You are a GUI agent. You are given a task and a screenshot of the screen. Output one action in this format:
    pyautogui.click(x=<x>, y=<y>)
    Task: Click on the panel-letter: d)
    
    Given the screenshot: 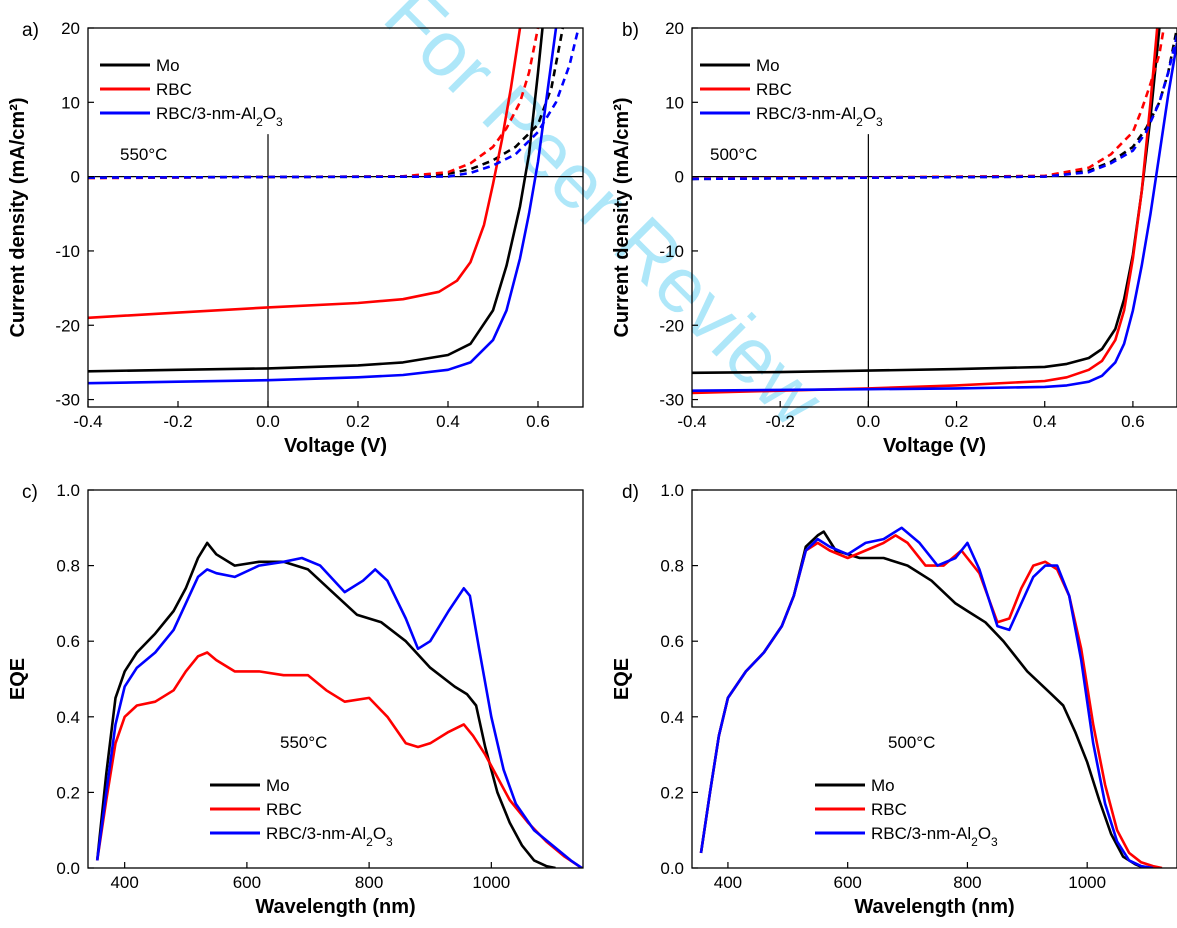 What is the action you would take?
    pyautogui.click(x=630, y=492)
    